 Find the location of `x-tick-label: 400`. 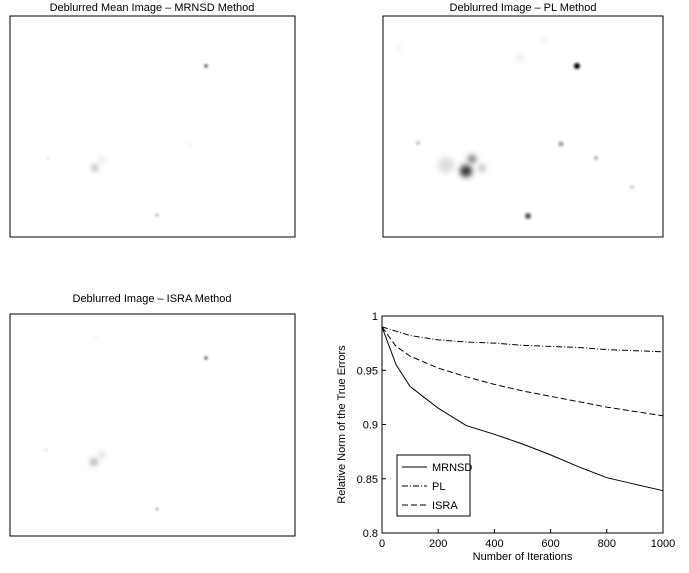

x-tick-label: 400 is located at coordinates (494, 544).